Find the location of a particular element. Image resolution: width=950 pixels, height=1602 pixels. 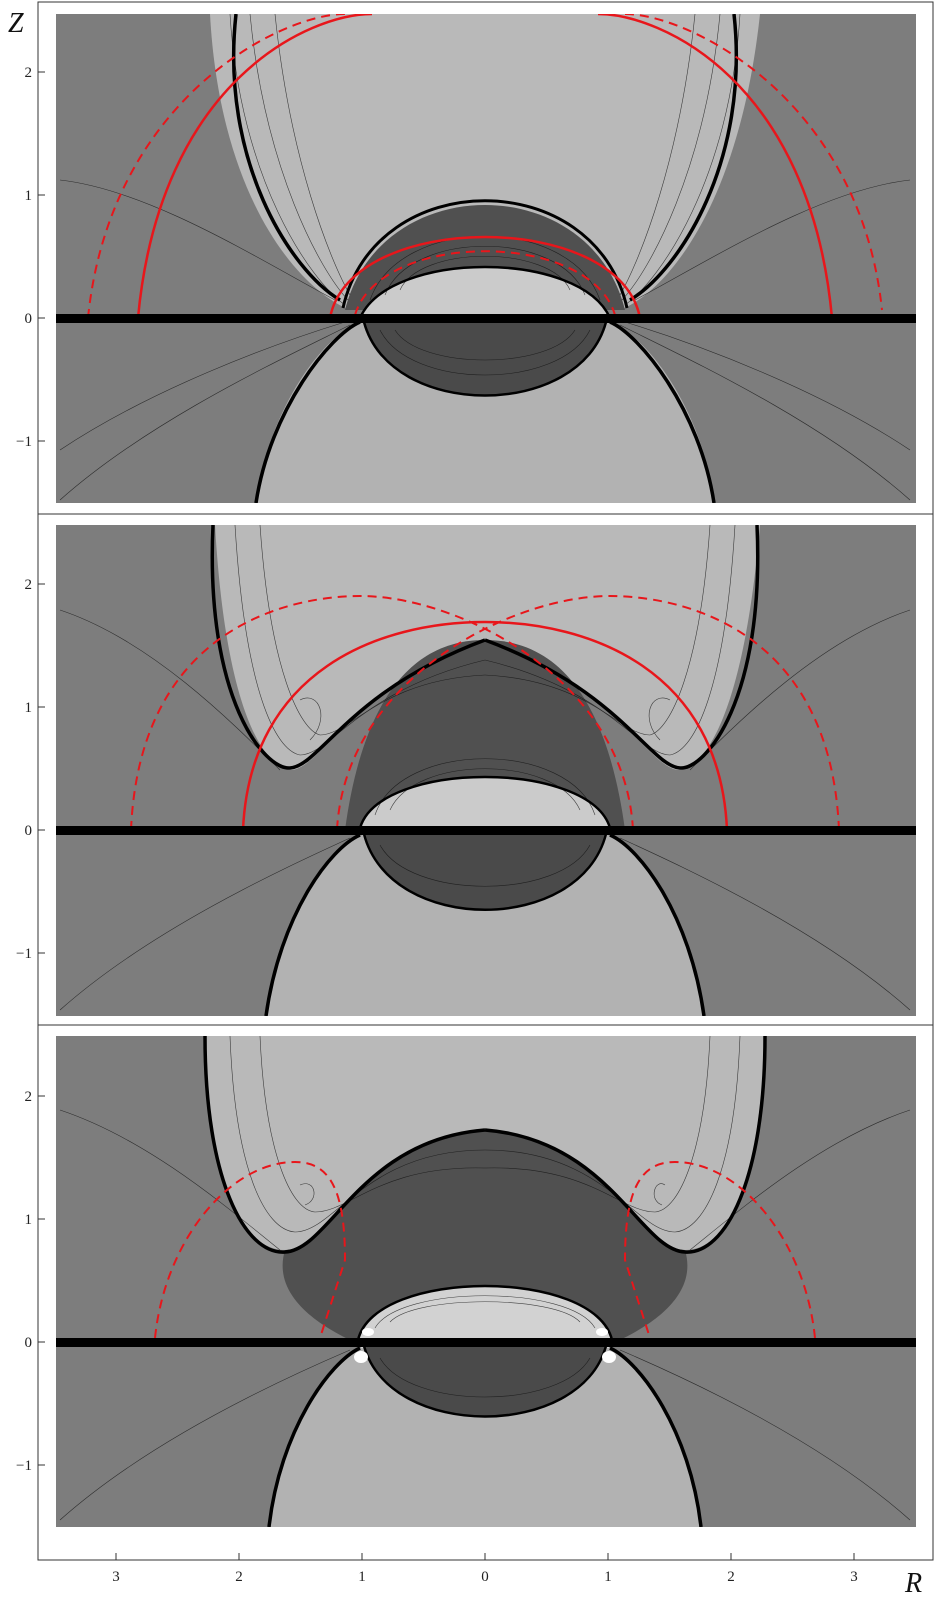

red-solid is located at coordinates (485, 725).